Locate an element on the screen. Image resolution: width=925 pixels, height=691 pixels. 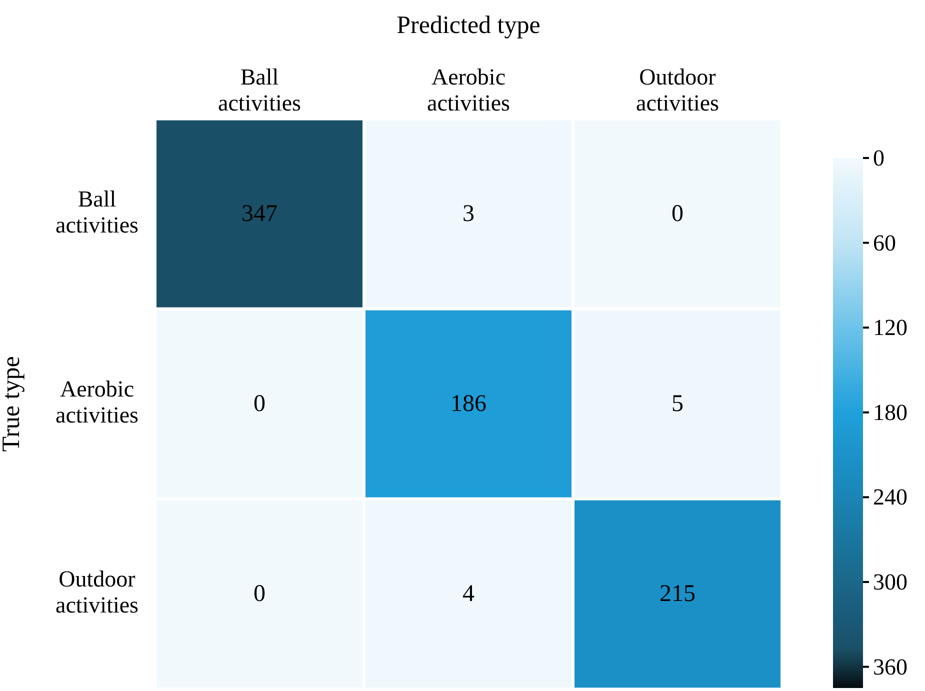
x-tick-label: Aerobic activities is located at coordinates (468, 90).